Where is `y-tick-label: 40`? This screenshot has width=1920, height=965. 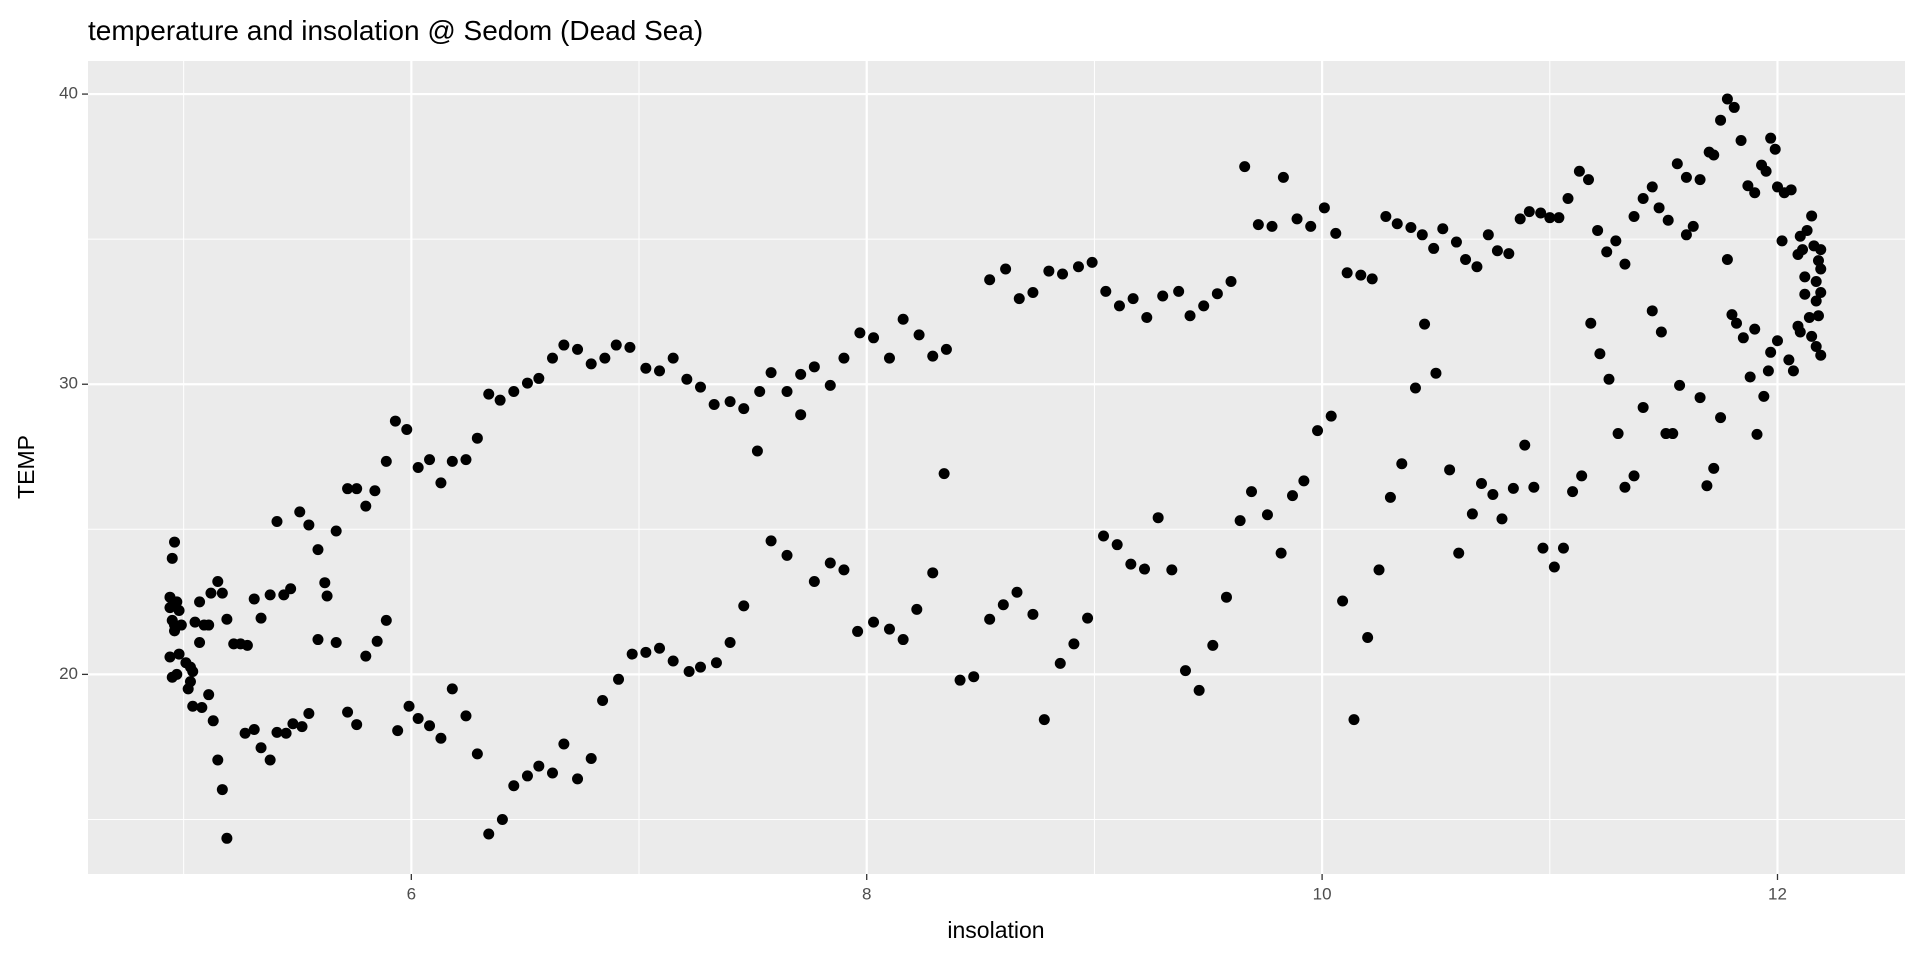
y-tick-label: 40 is located at coordinates (68, 93).